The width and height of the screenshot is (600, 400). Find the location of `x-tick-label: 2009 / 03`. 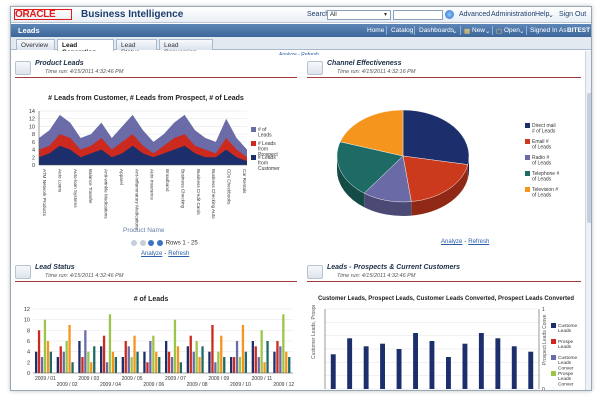

x-tick-label: 2009 / 03 is located at coordinates (88, 379).